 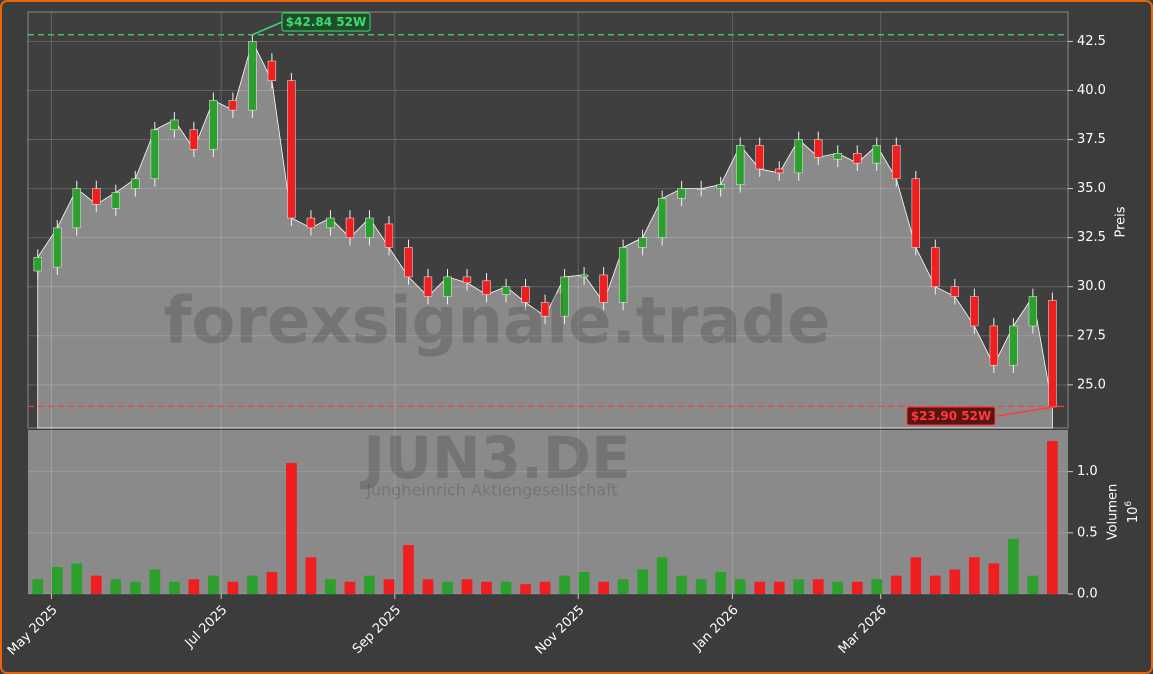 I want to click on ticker-watermark: JUN3.DE, so click(x=494, y=458).